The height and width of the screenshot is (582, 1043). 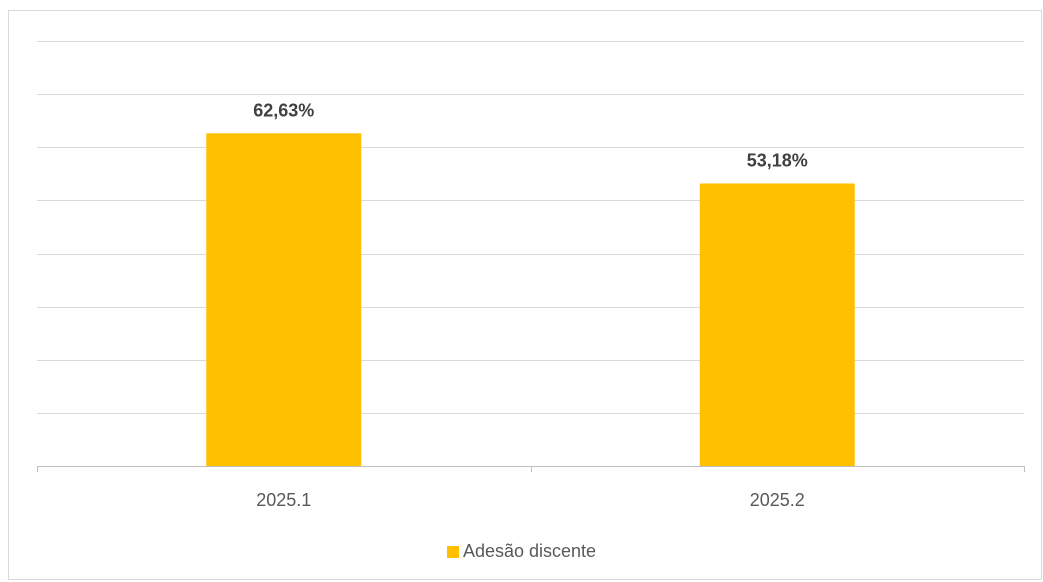 I want to click on legend: Adesão discente, so click(x=521, y=551).